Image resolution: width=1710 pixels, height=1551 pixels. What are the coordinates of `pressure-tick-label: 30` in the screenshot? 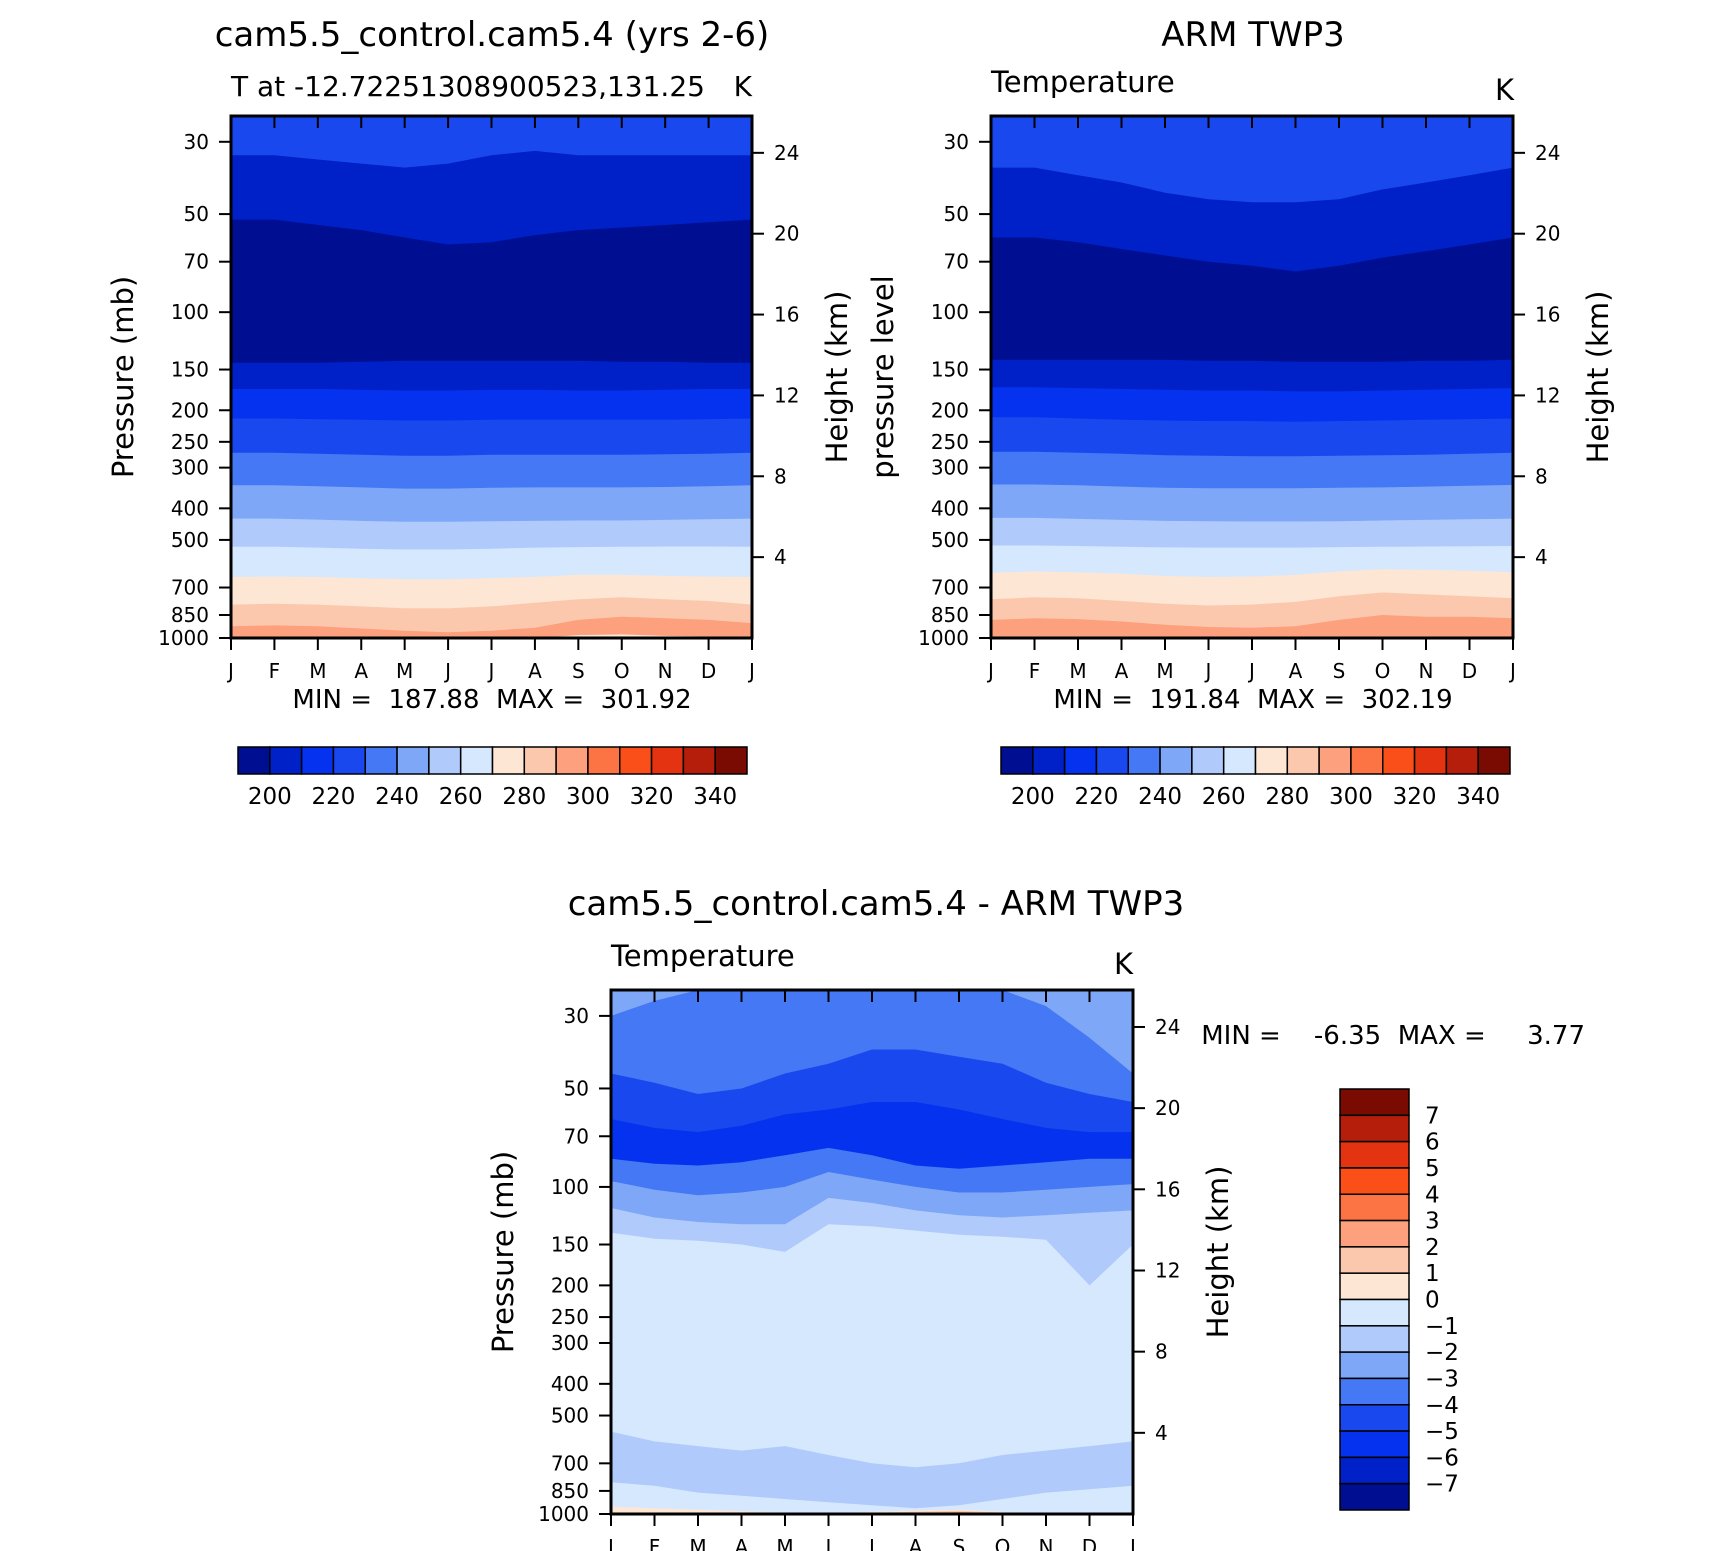 It's located at (956, 142).